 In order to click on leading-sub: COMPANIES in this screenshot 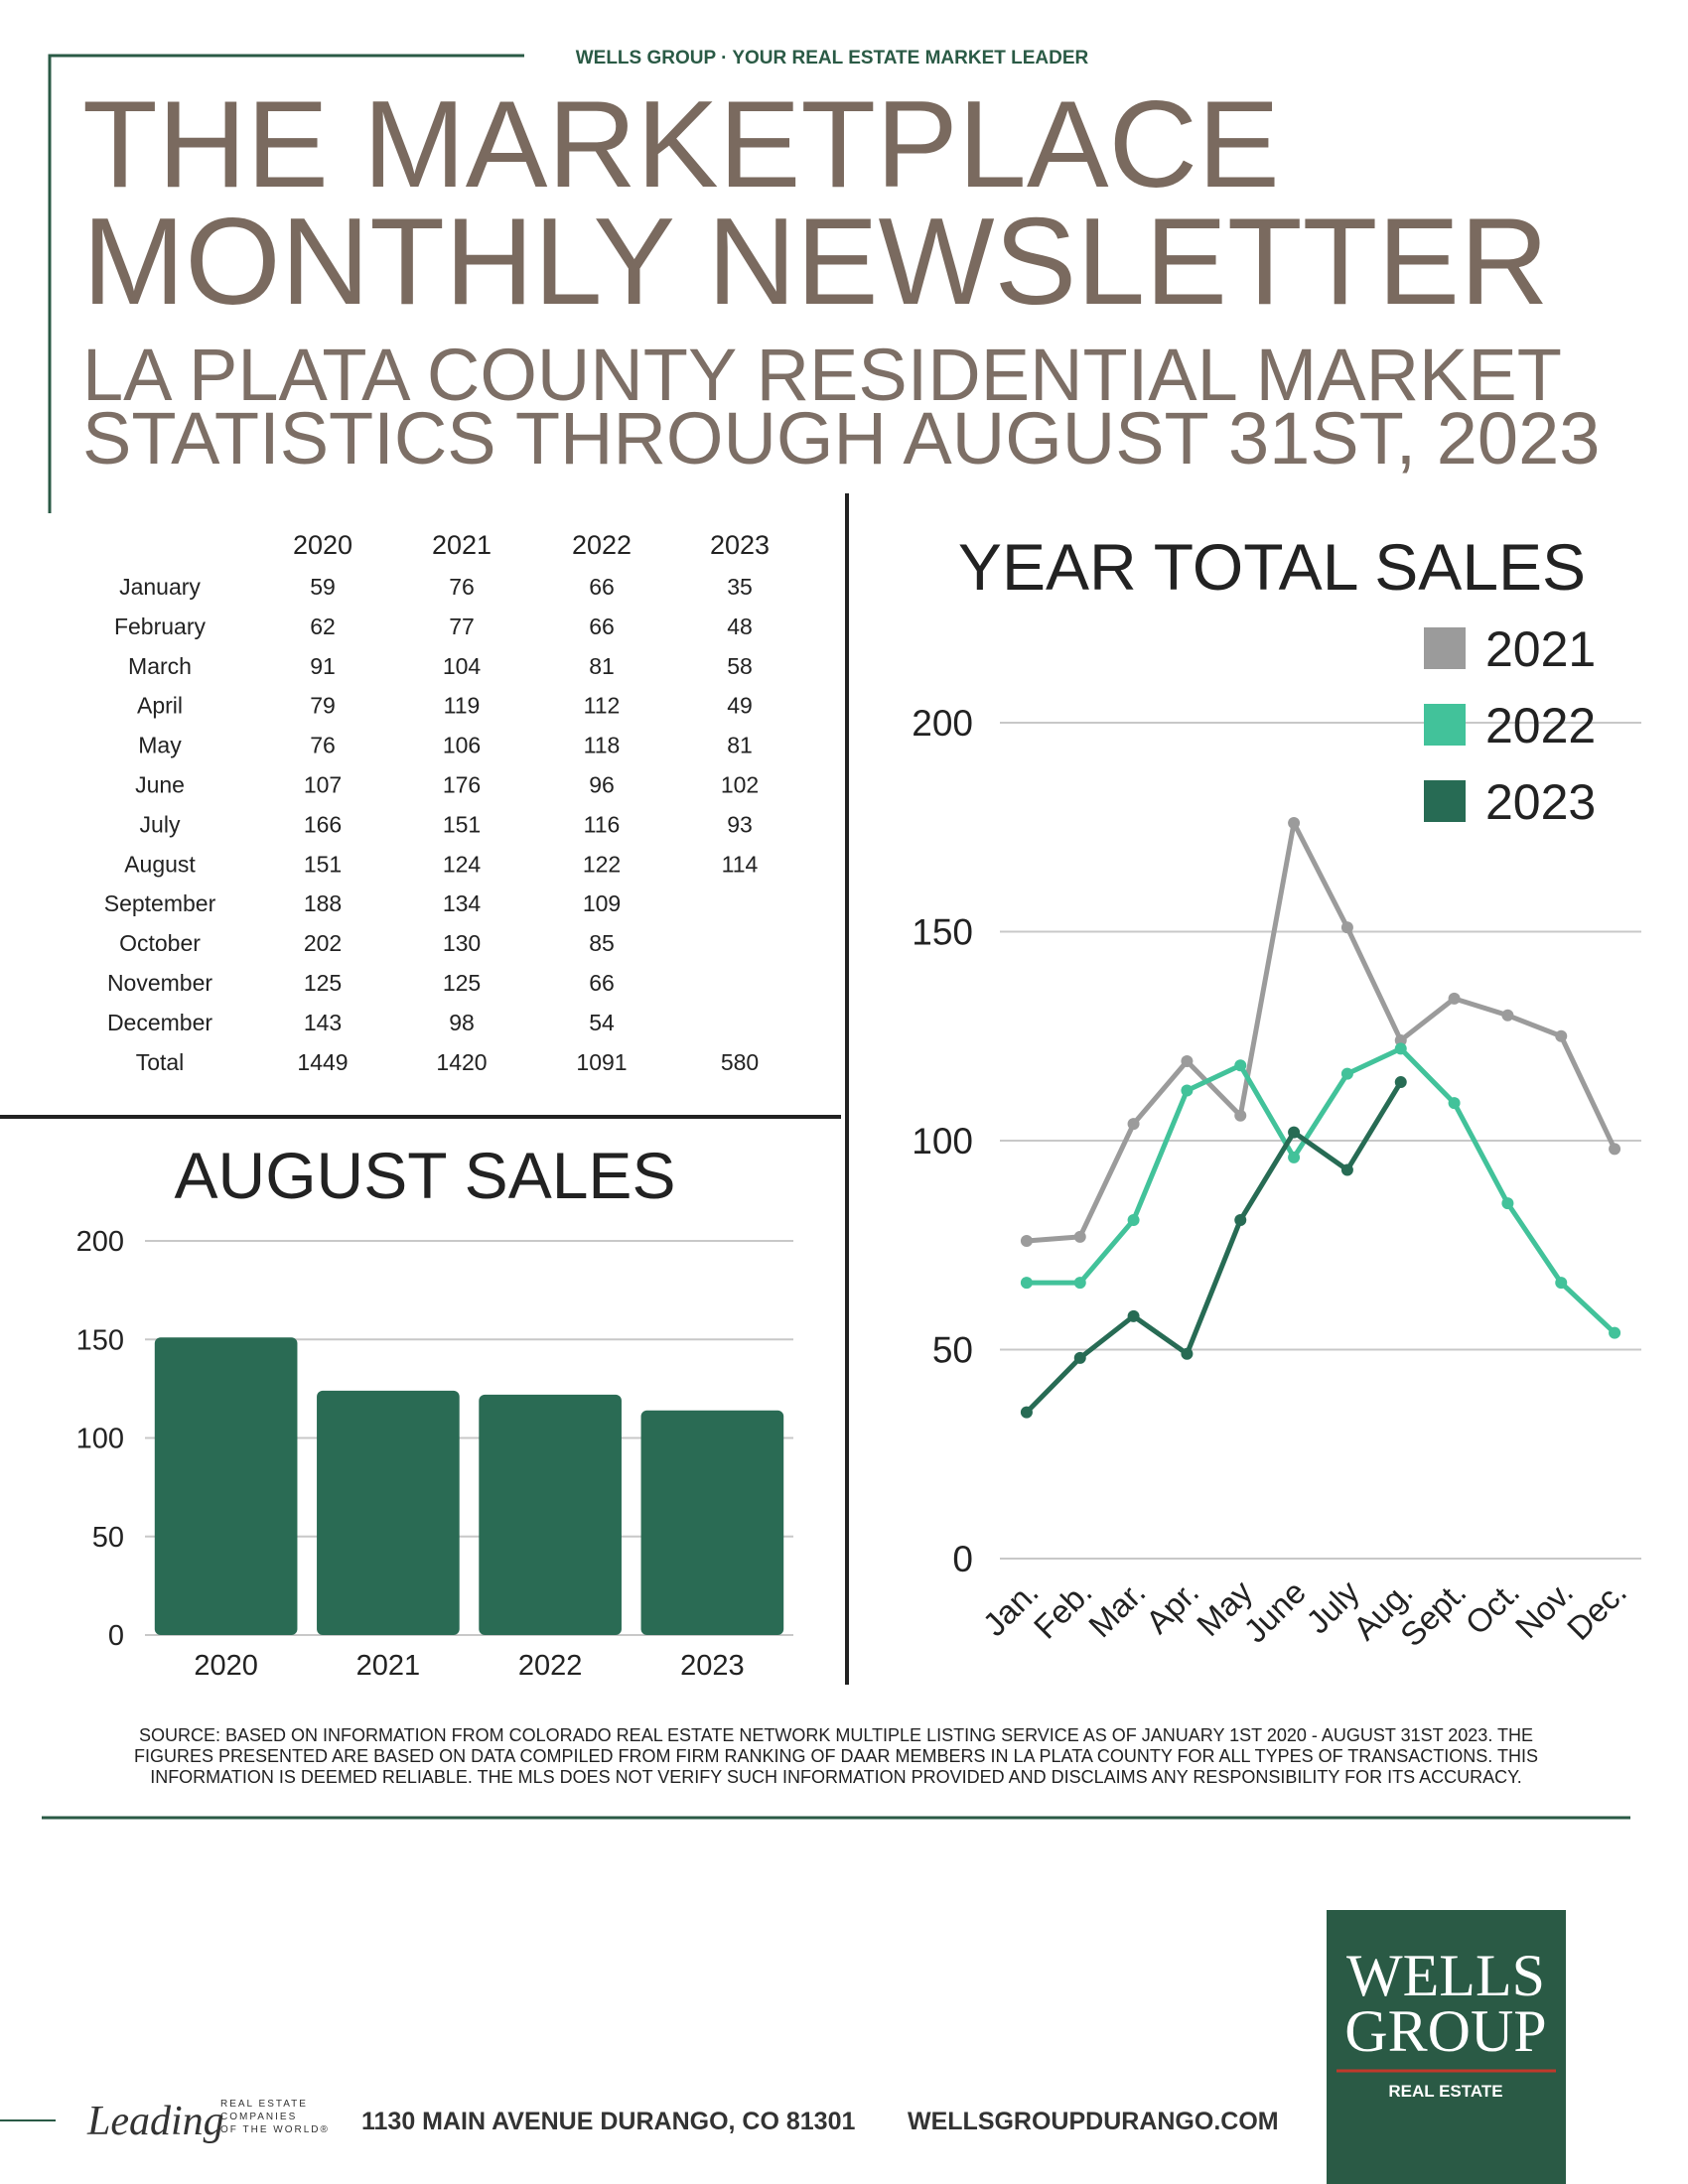, I will do `click(258, 2117)`.